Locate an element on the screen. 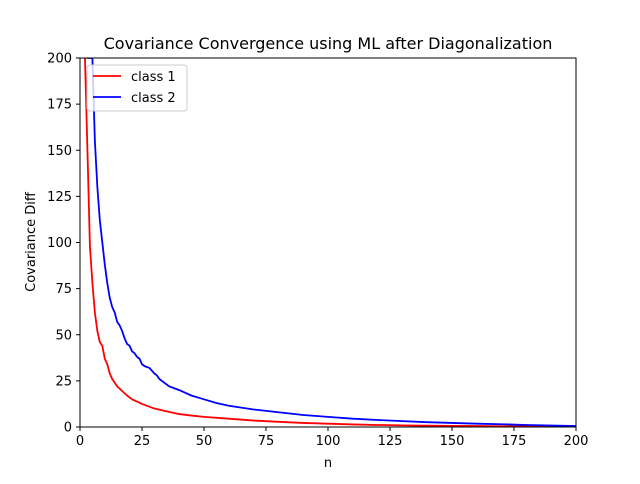 The width and height of the screenshot is (640, 484). y-tick-label: 125 is located at coordinates (59, 197).